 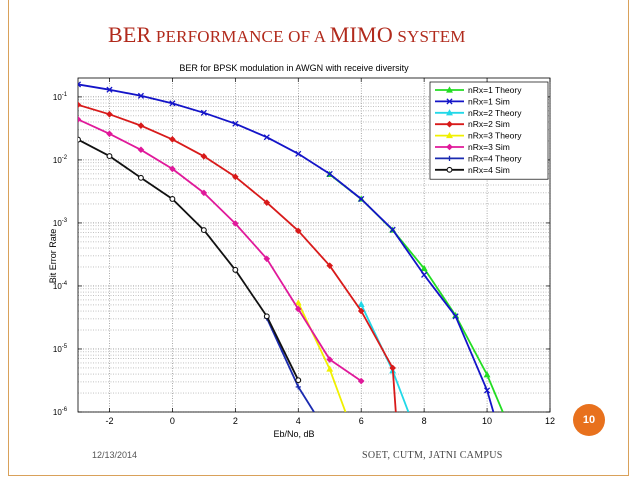 What do you see at coordinates (60, 97) in the screenshot?
I see `y-tick-label: 10⁻¹` at bounding box center [60, 97].